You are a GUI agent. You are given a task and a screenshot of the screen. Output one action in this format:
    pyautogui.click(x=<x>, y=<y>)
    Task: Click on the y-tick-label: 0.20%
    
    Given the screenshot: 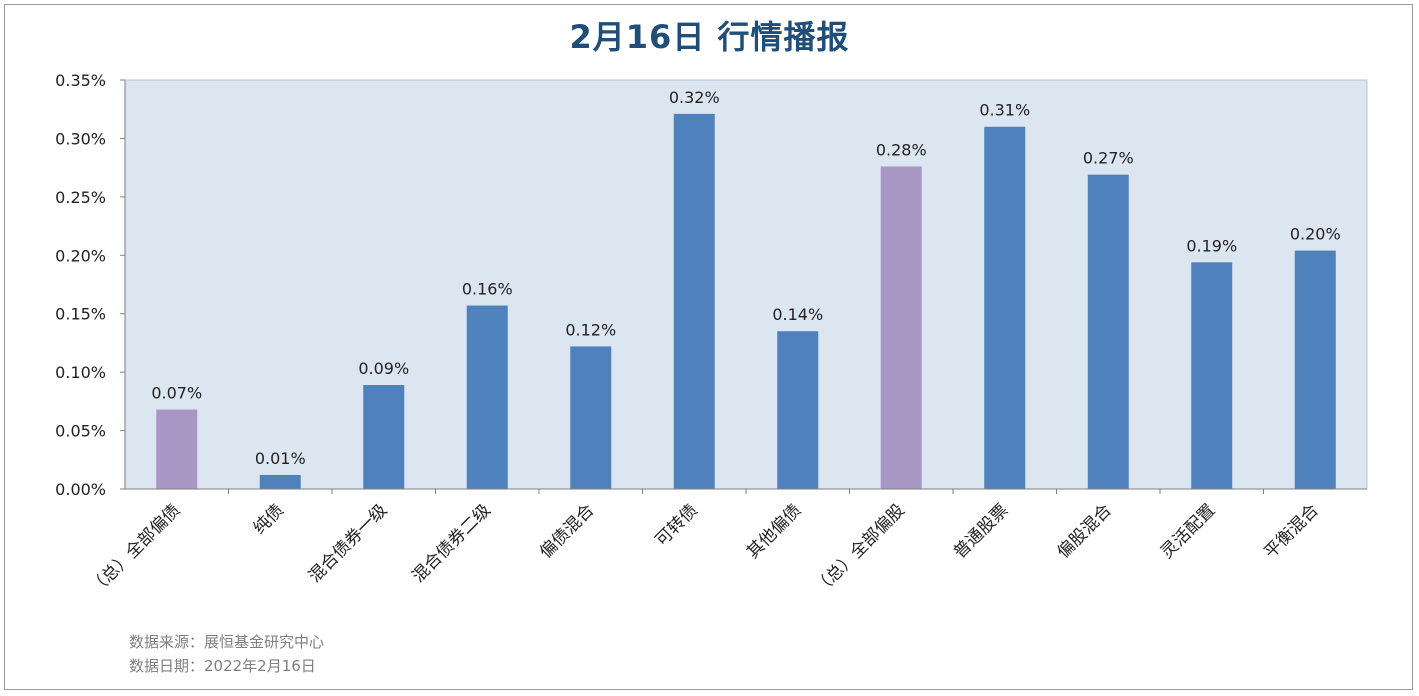 What is the action you would take?
    pyautogui.click(x=80, y=255)
    